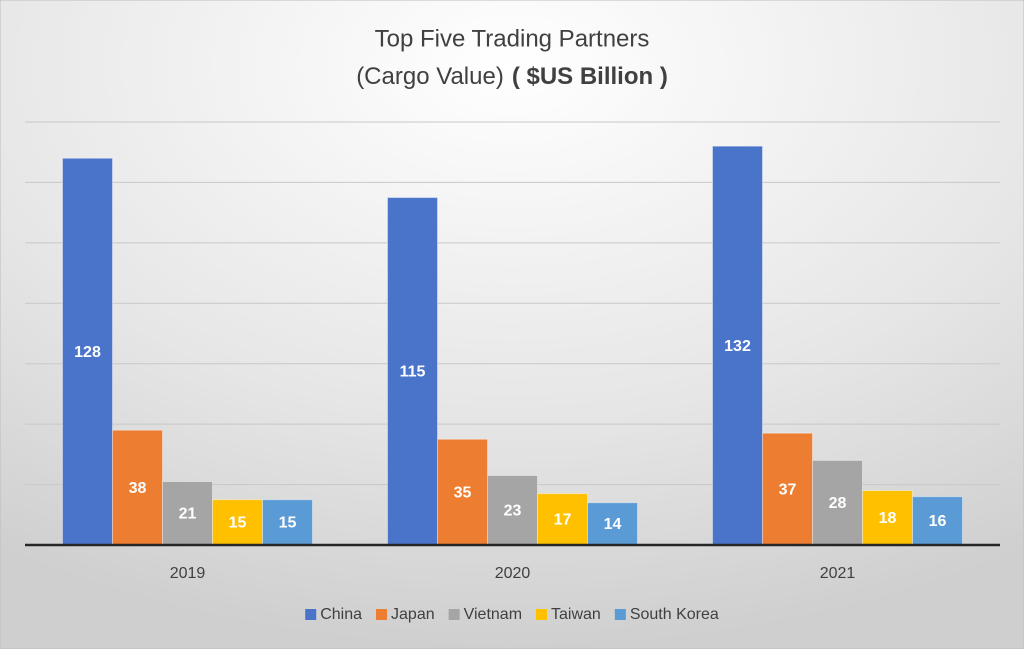 This screenshot has width=1024, height=649. I want to click on legend: China Japan Vietnam Taiwan South Korea, so click(512, 614).